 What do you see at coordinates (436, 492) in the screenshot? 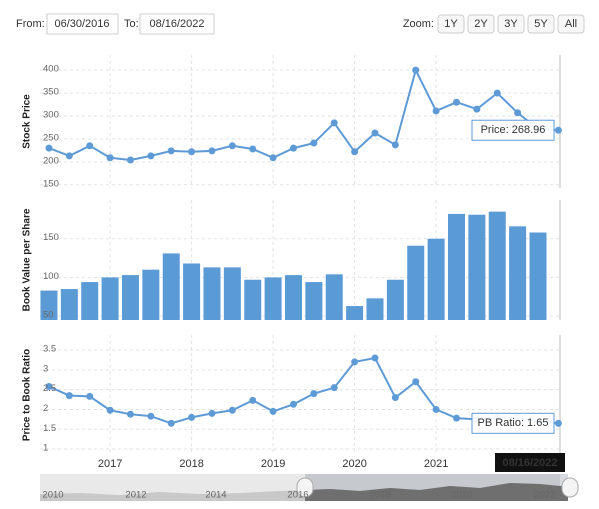
I see `navigator-selected-area` at bounding box center [436, 492].